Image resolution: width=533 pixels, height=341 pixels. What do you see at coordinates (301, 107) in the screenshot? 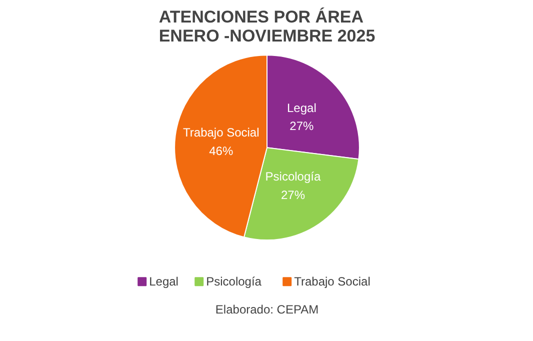
I see `slice-label: Legal` at bounding box center [301, 107].